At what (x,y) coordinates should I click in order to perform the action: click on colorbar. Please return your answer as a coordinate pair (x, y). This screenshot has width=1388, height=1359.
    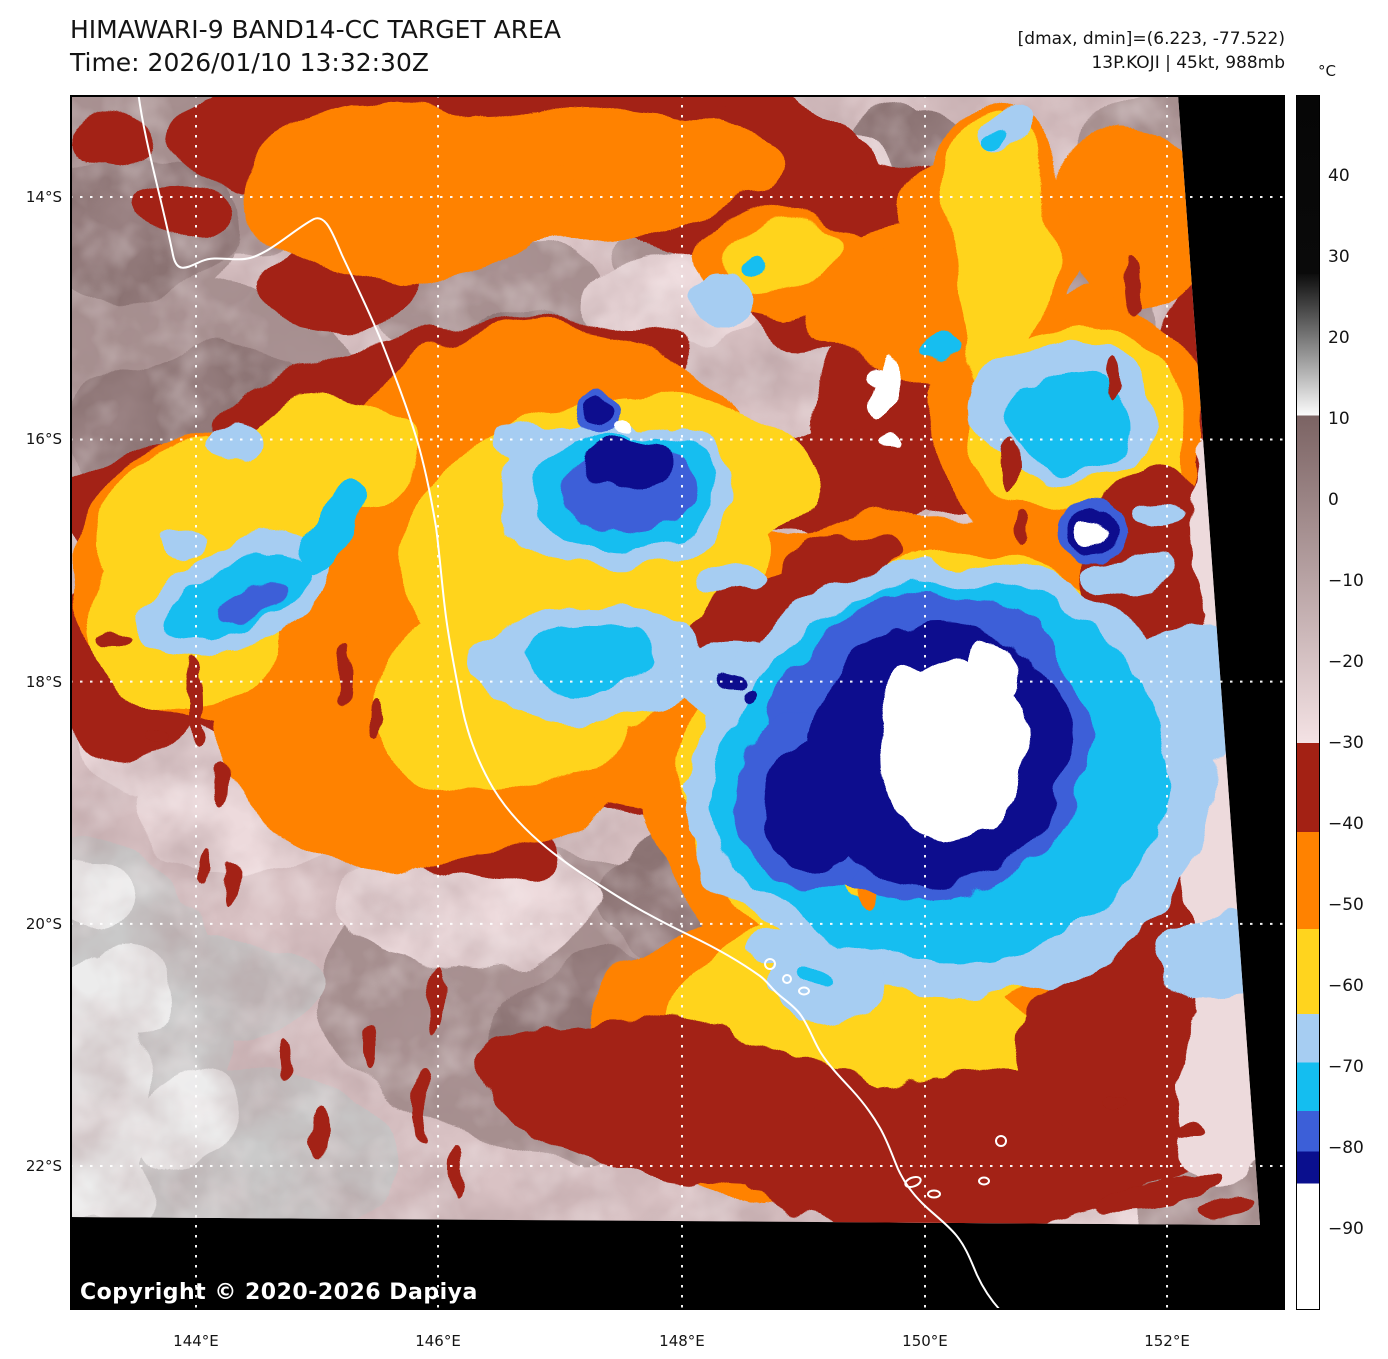
    Looking at the image, I should click on (1308, 702).